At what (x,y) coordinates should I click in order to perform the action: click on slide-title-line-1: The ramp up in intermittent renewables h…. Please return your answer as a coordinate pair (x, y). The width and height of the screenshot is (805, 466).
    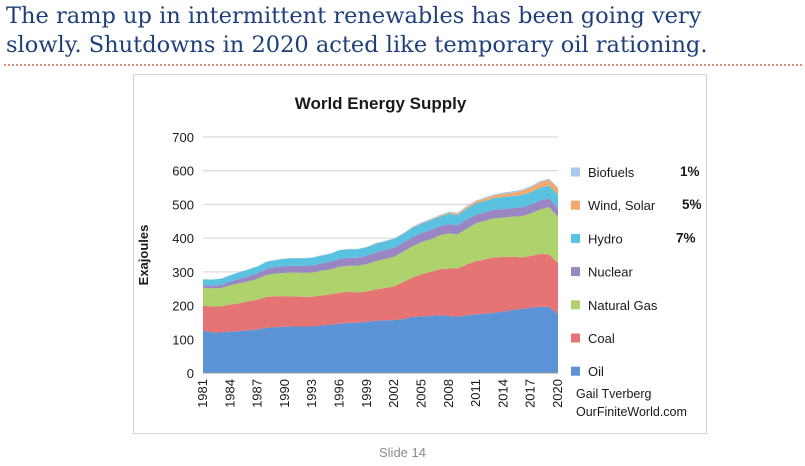
    Looking at the image, I should click on (354, 16).